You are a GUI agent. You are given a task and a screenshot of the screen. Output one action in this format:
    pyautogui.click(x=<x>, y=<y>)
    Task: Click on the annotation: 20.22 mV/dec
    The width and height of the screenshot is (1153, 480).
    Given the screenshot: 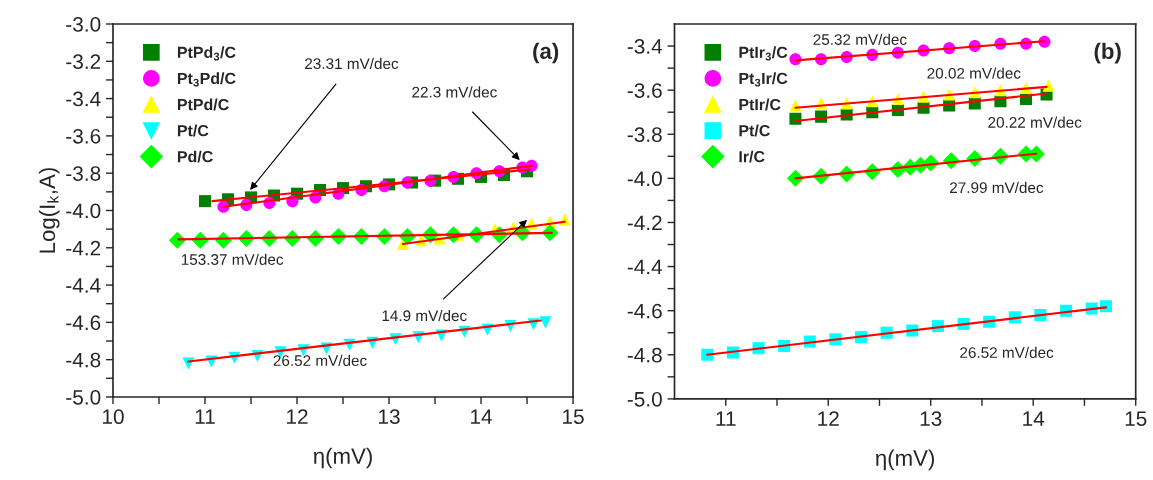 What is the action you would take?
    pyautogui.click(x=1035, y=122)
    